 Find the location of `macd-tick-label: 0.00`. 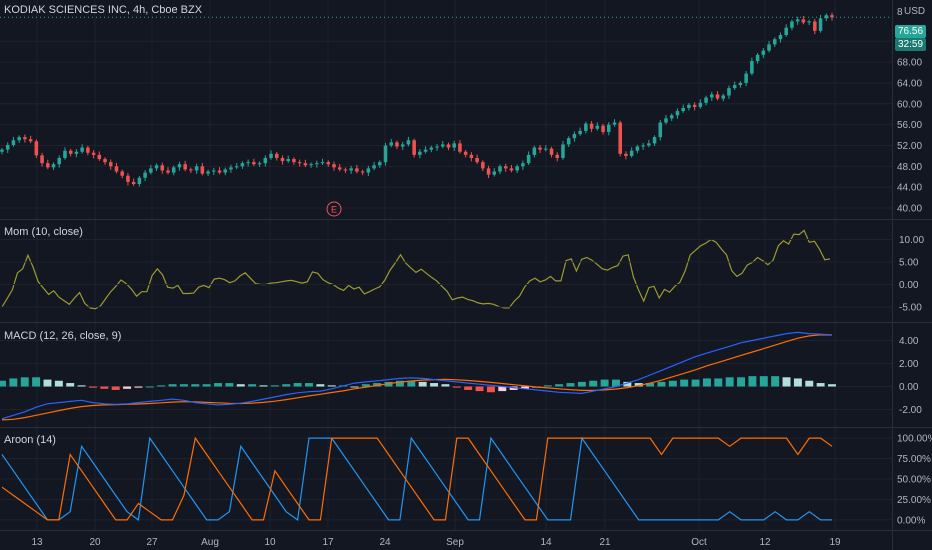

macd-tick-label: 0.00 is located at coordinates (909, 387).